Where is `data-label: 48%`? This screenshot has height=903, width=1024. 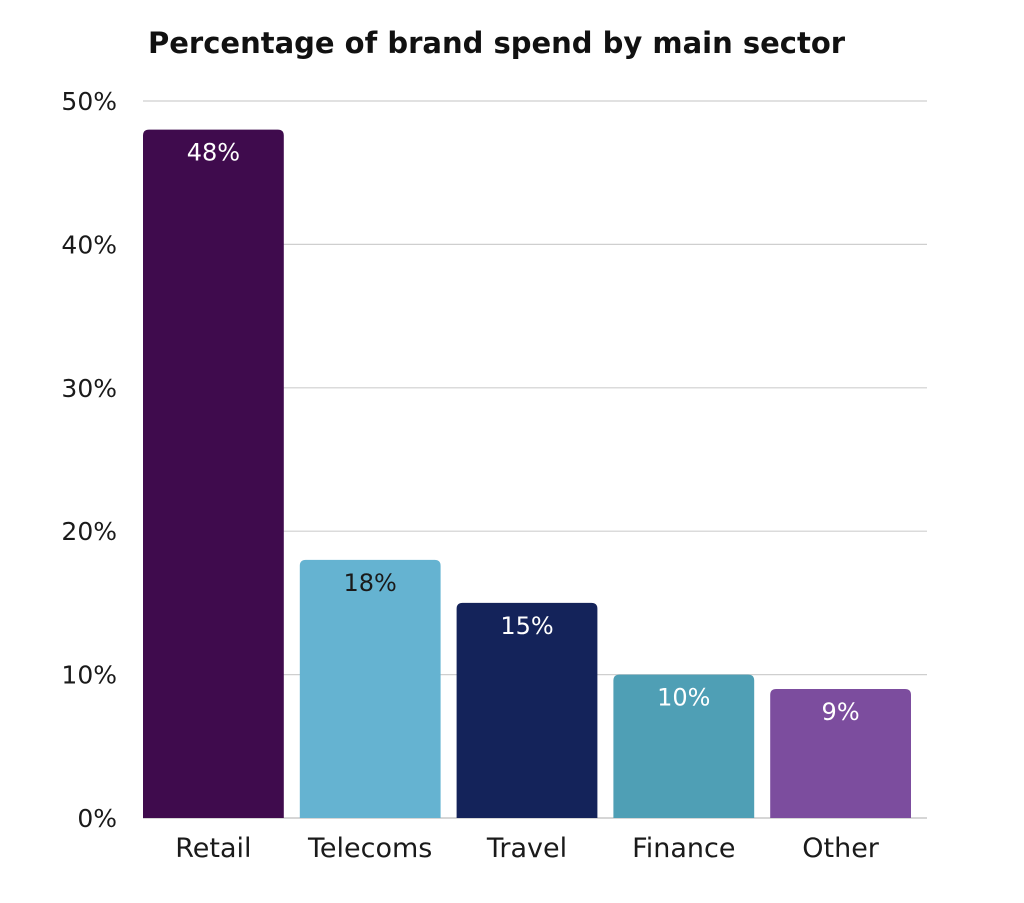
data-label: 48% is located at coordinates (213, 153).